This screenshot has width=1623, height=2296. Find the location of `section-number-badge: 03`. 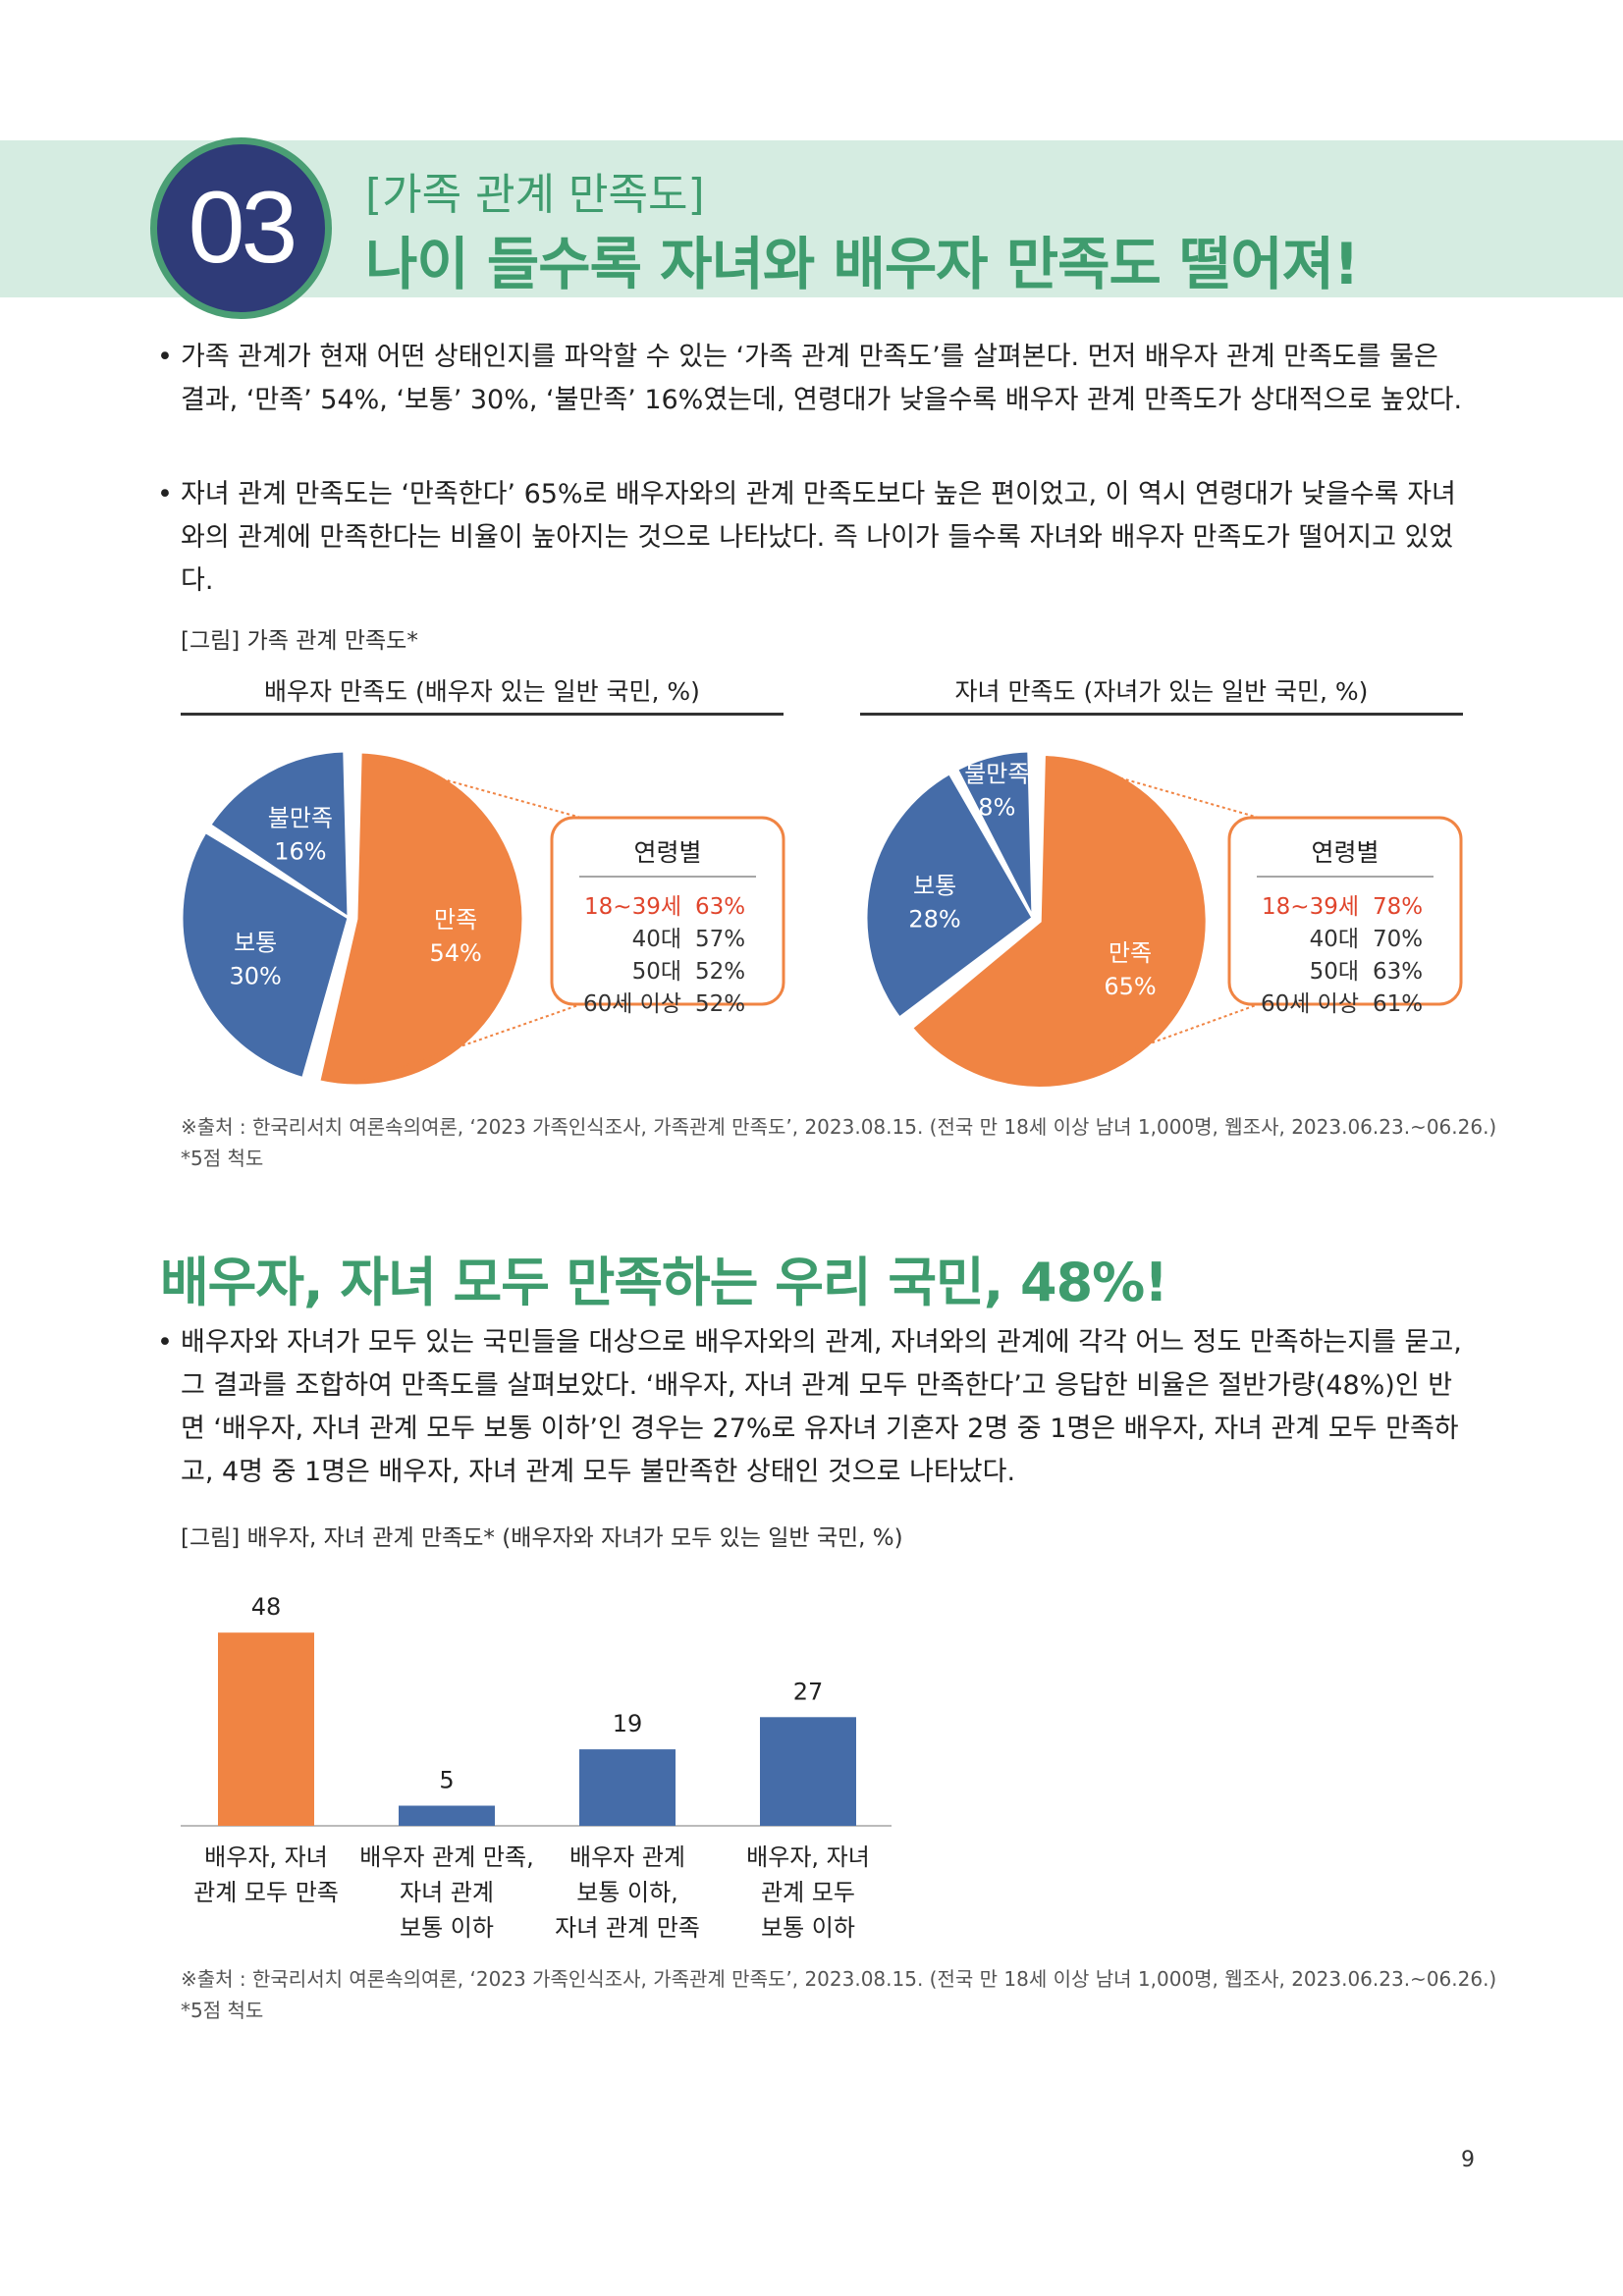

section-number-badge: 03 is located at coordinates (241, 228).